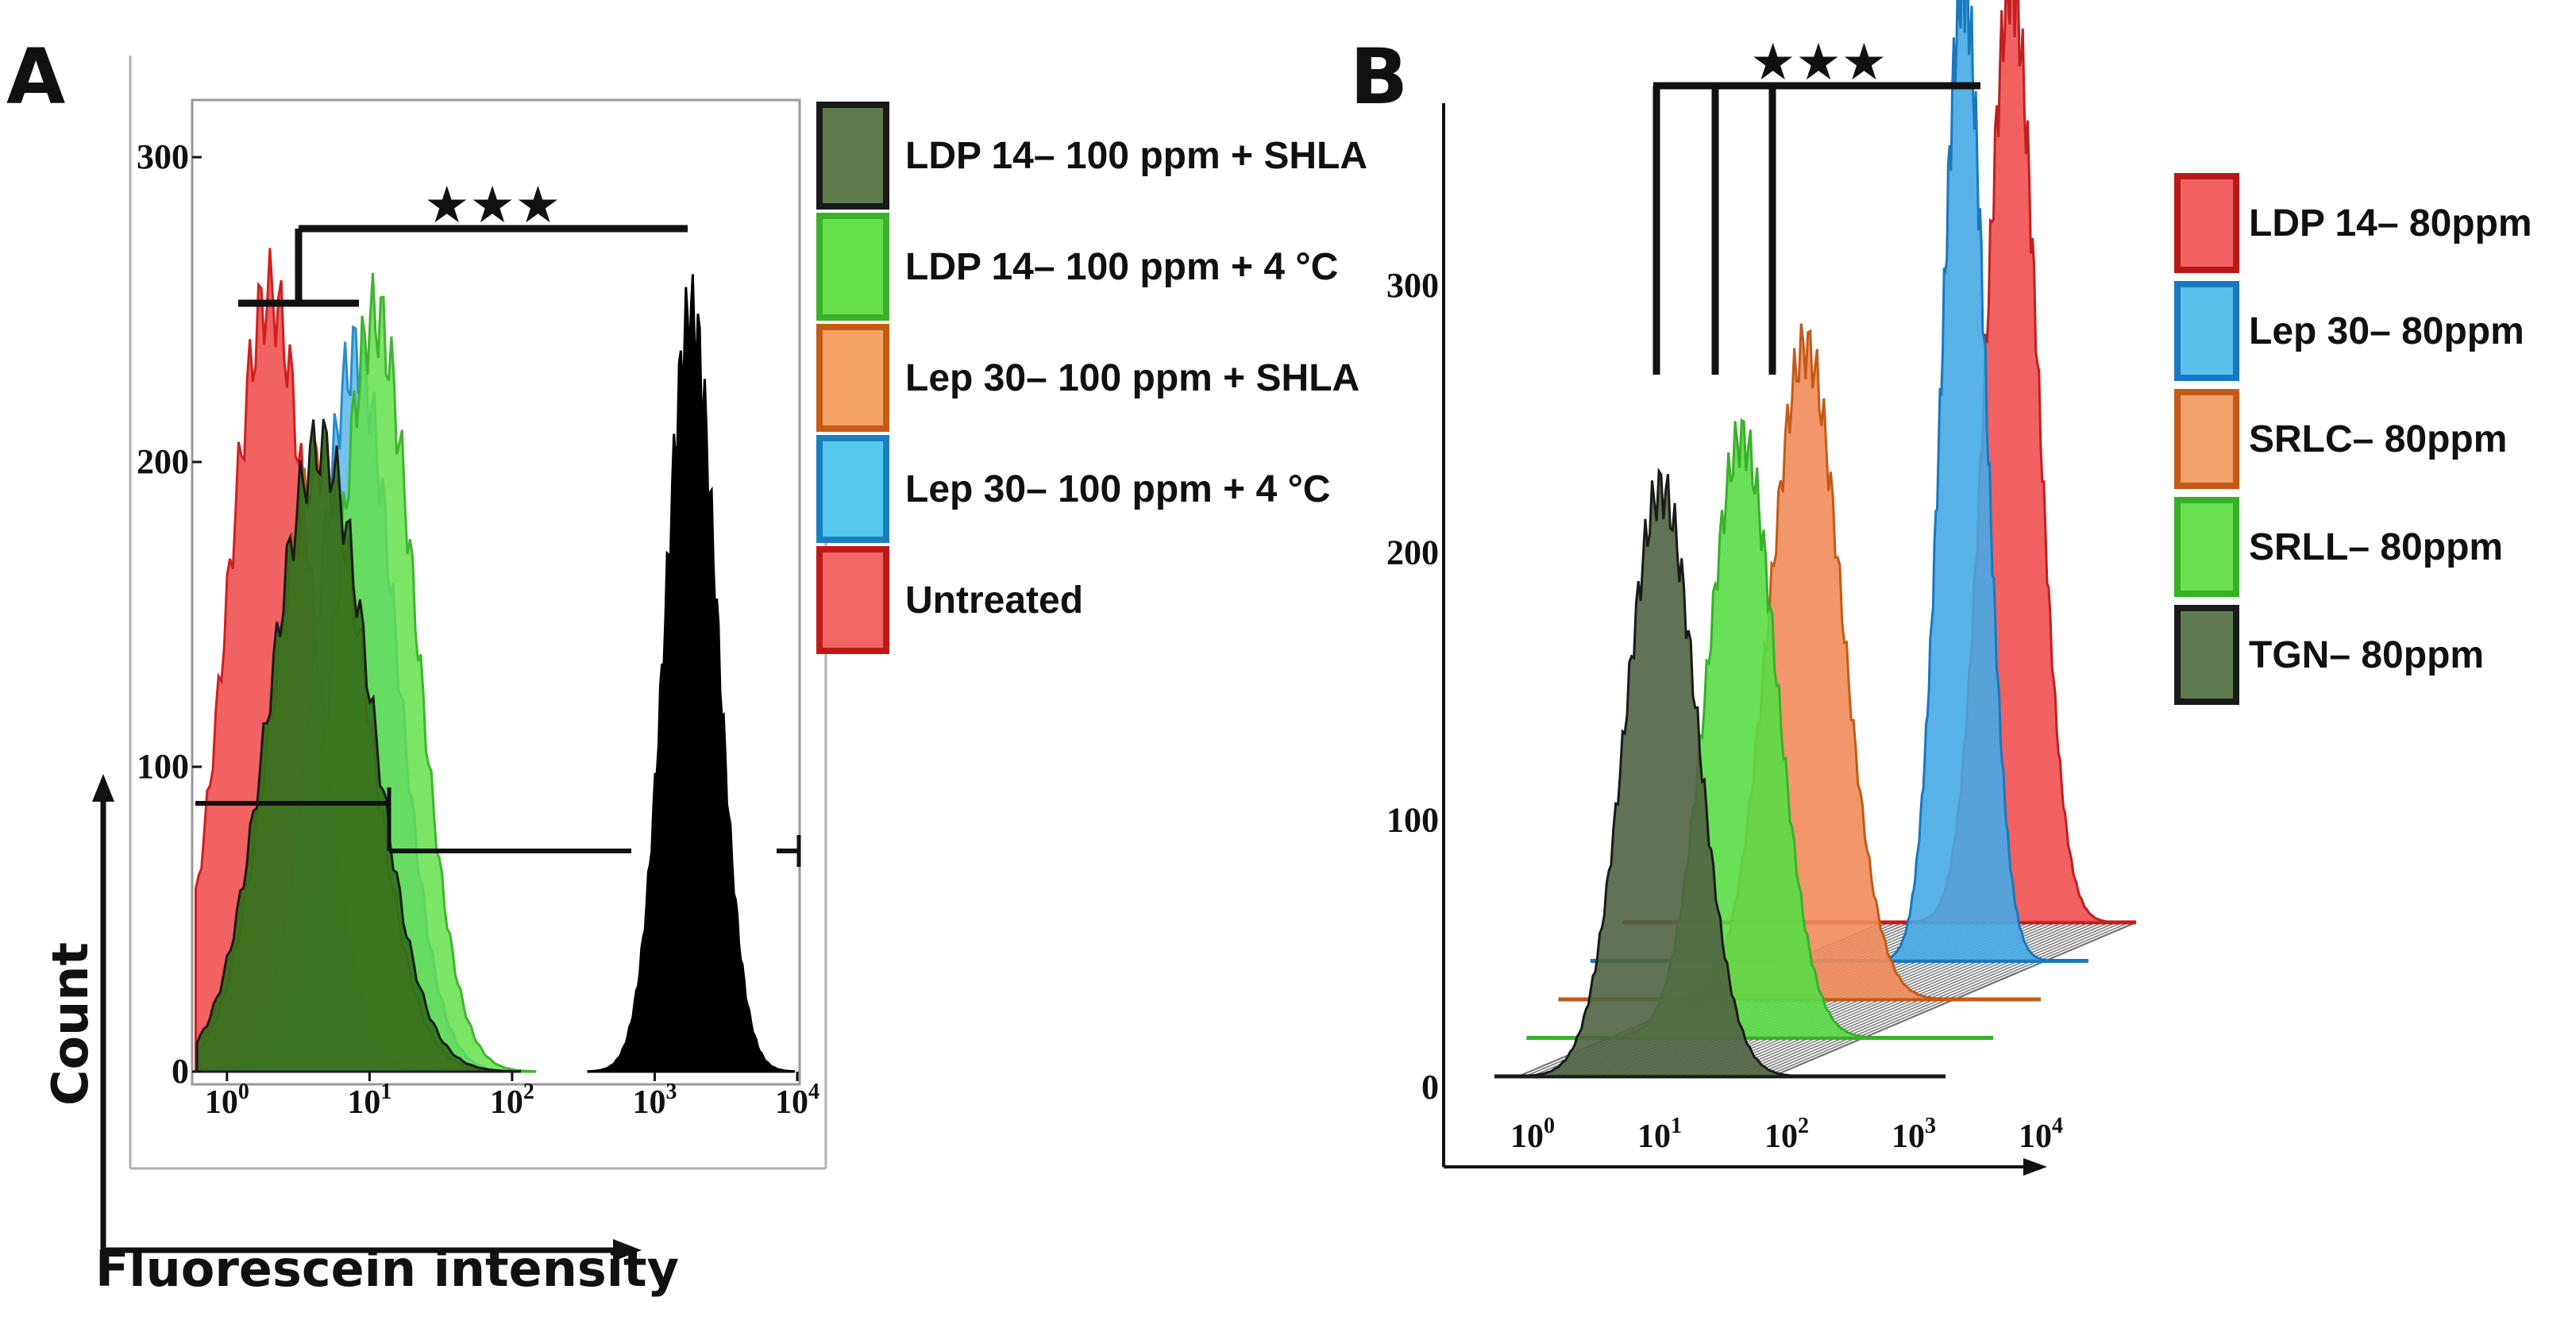  What do you see at coordinates (1963, 481) in the screenshot?
I see `histogram-lep-30-80ppm` at bounding box center [1963, 481].